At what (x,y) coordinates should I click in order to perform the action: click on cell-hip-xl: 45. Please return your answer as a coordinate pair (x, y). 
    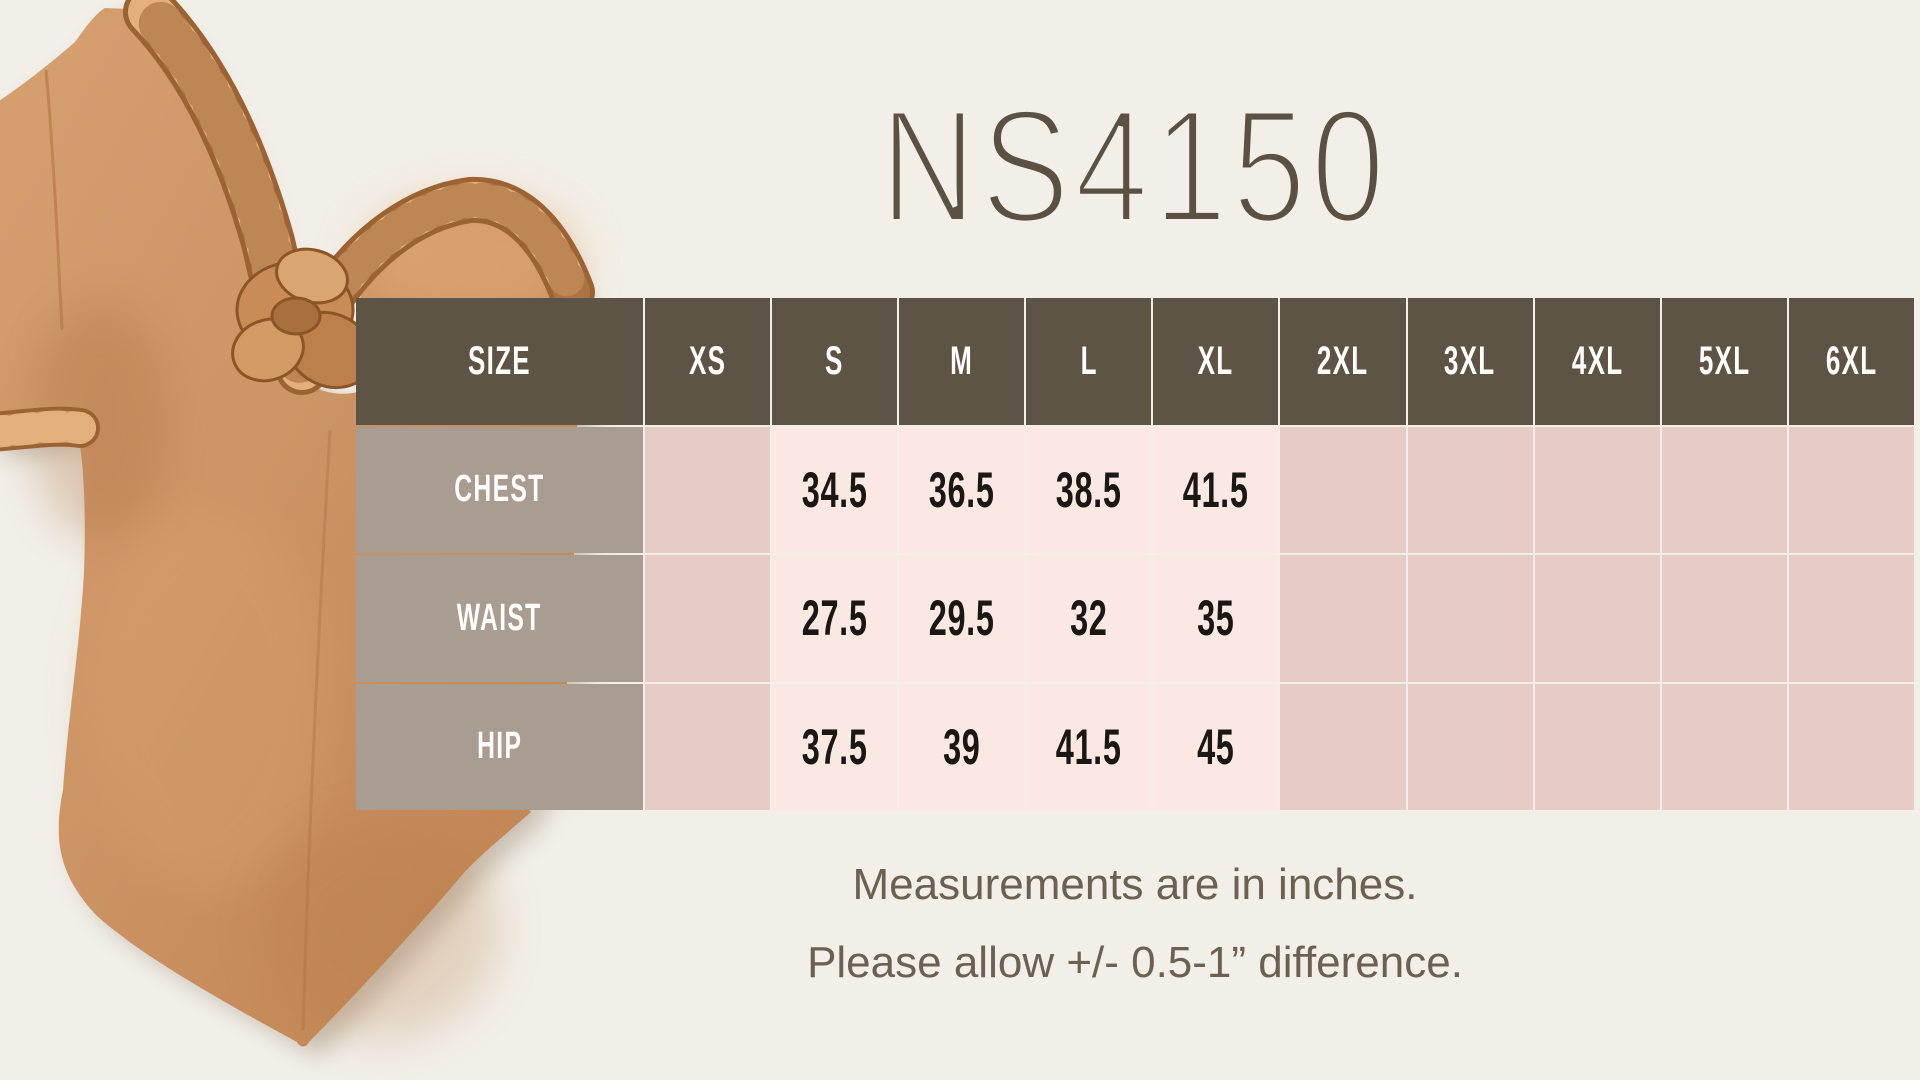
    Looking at the image, I should click on (1216, 746).